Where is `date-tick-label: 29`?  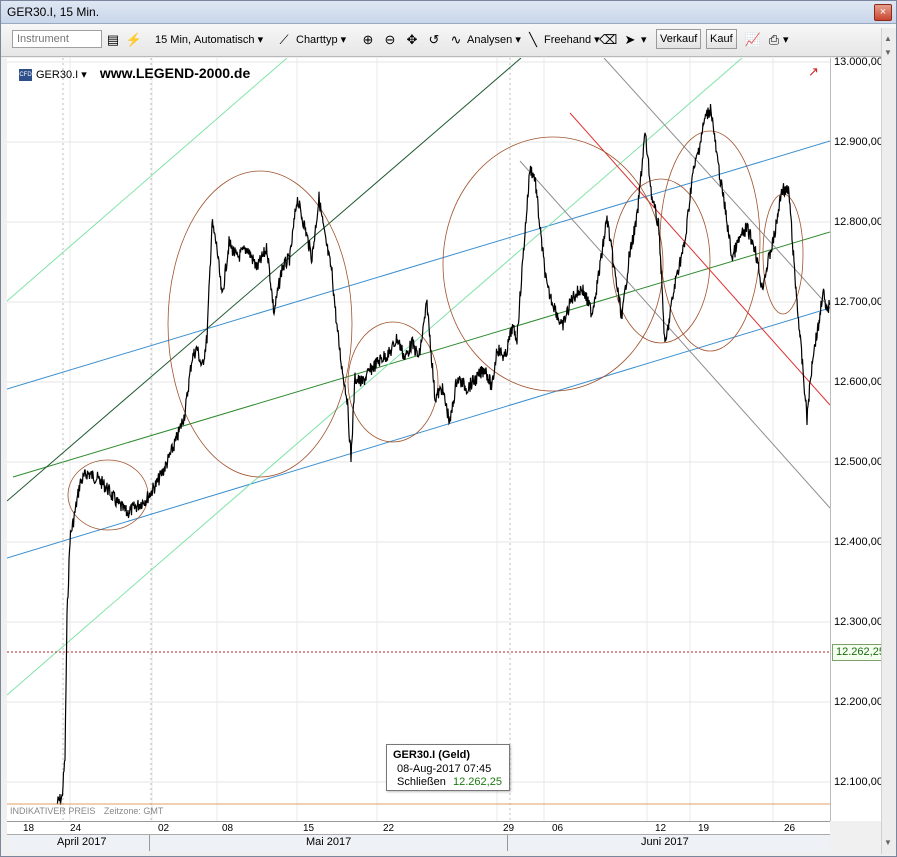
date-tick-label: 29 is located at coordinates (509, 828).